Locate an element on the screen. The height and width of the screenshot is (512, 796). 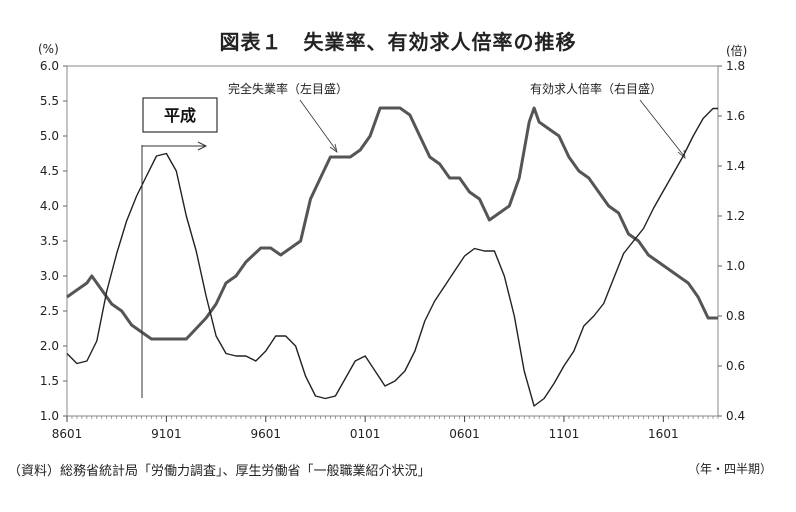
x-tick-label: 9601 is located at coordinates (266, 434).